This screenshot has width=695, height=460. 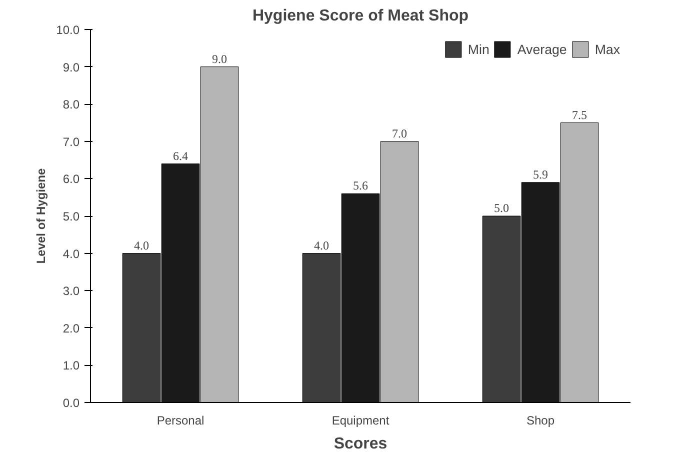 What do you see at coordinates (540, 421) in the screenshot?
I see `x-tick-label: Shop` at bounding box center [540, 421].